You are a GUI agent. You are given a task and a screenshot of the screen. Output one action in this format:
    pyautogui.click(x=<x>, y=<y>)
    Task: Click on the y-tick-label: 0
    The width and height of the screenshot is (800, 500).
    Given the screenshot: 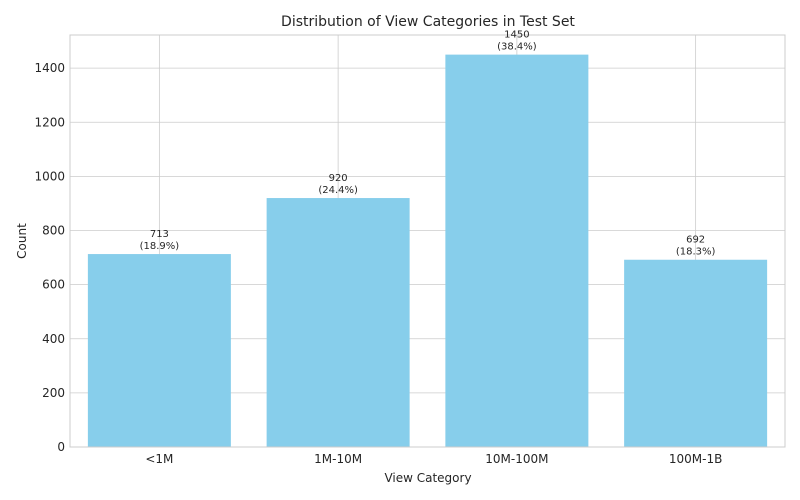 What is the action you would take?
    pyautogui.click(x=61, y=447)
    